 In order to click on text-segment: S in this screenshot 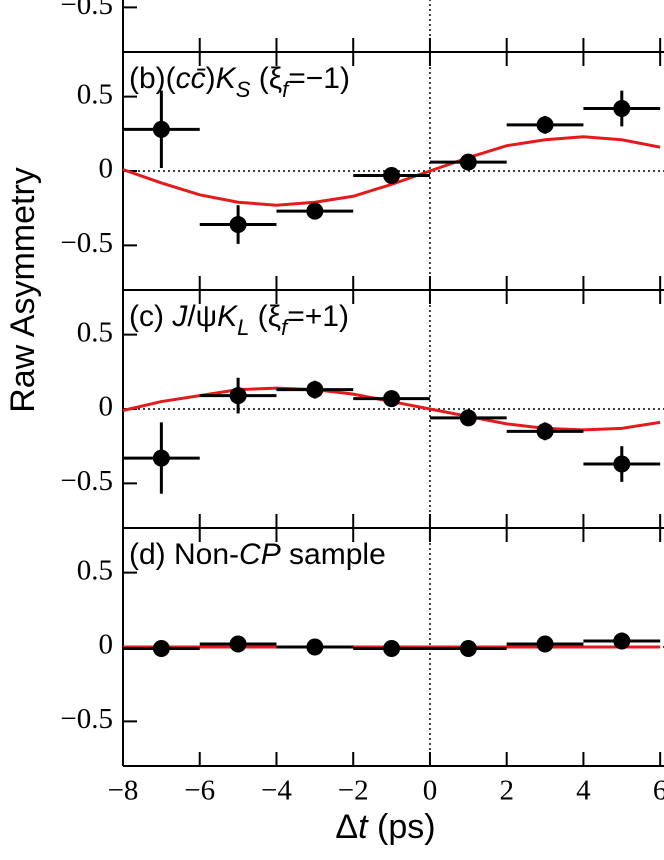, I will do `click(243, 89)`.